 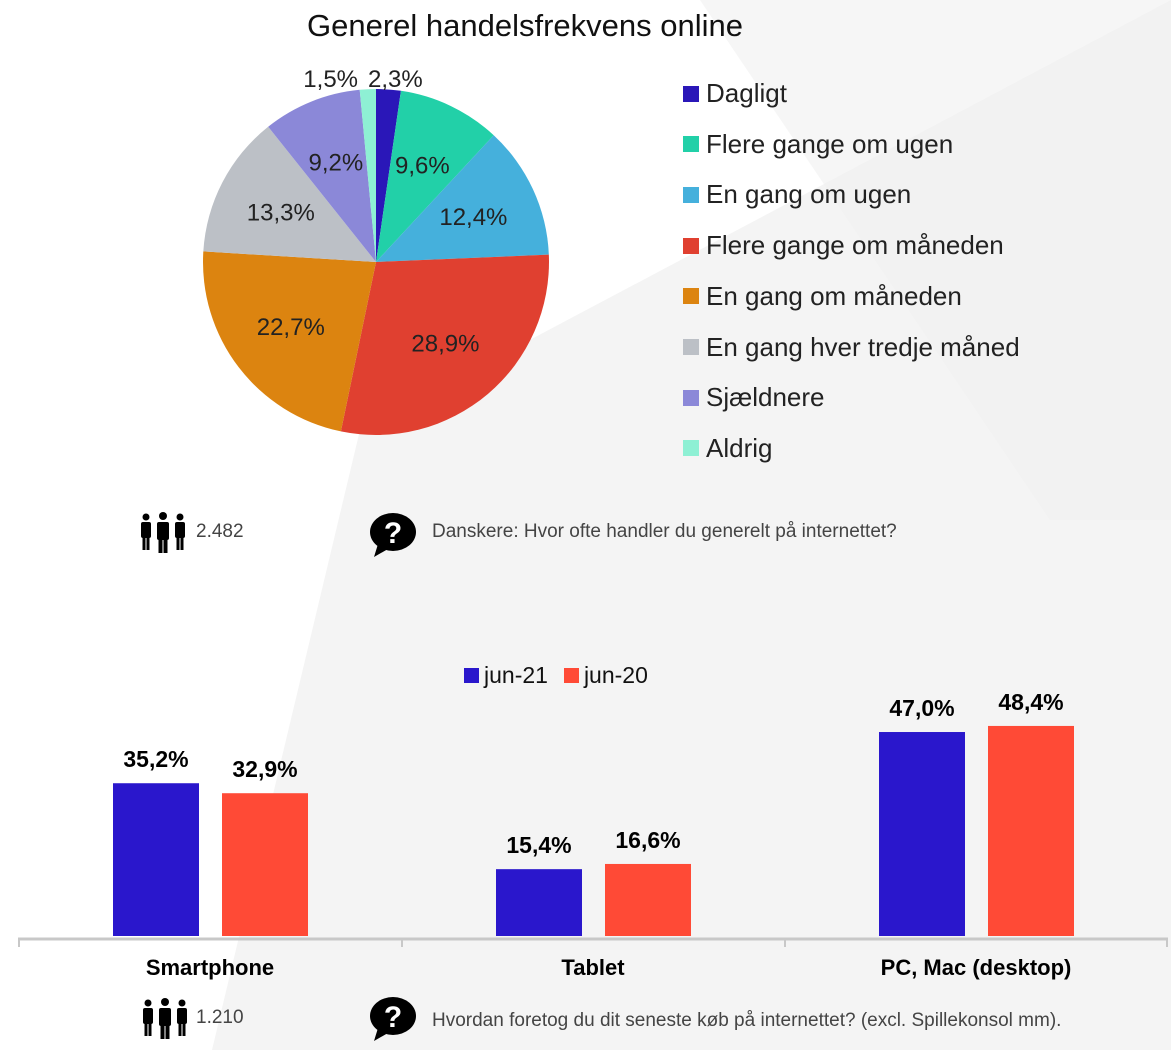 I want to click on pie-value-label: 2,3%, so click(x=395, y=79).